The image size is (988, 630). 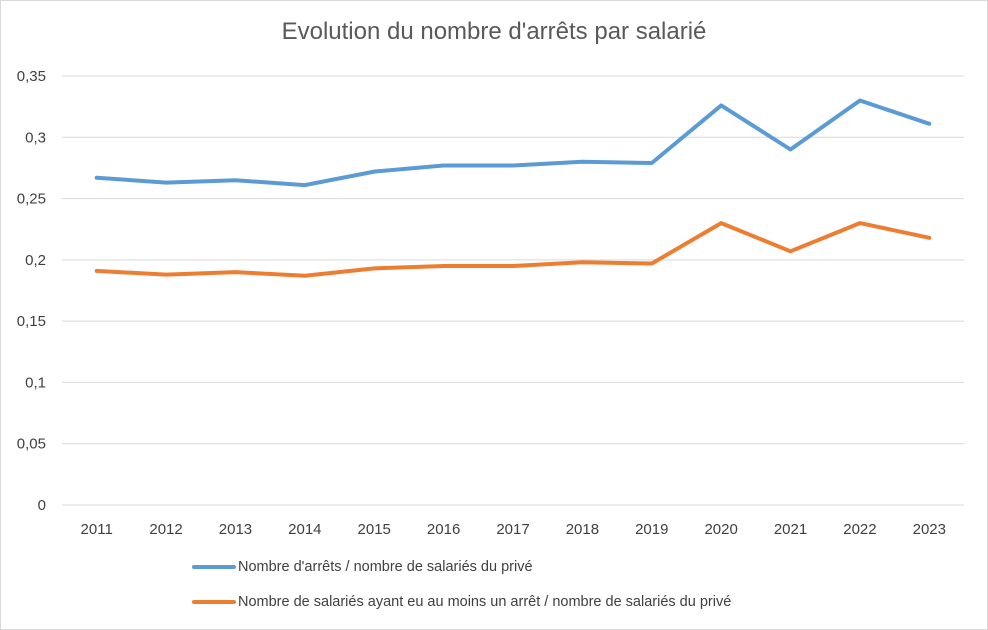 What do you see at coordinates (165, 529) in the screenshot?
I see `x-tick-label: 2012` at bounding box center [165, 529].